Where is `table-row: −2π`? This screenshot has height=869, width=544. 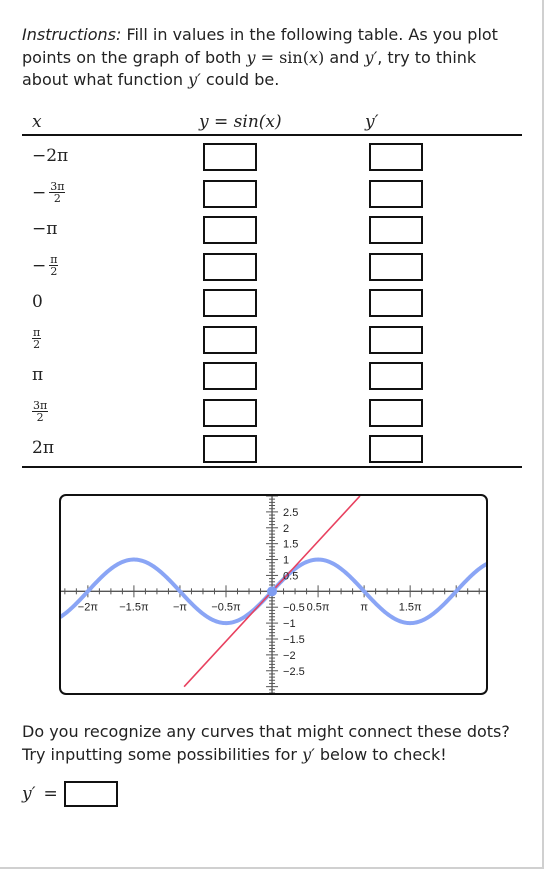 table-row: −2π is located at coordinates (272, 156).